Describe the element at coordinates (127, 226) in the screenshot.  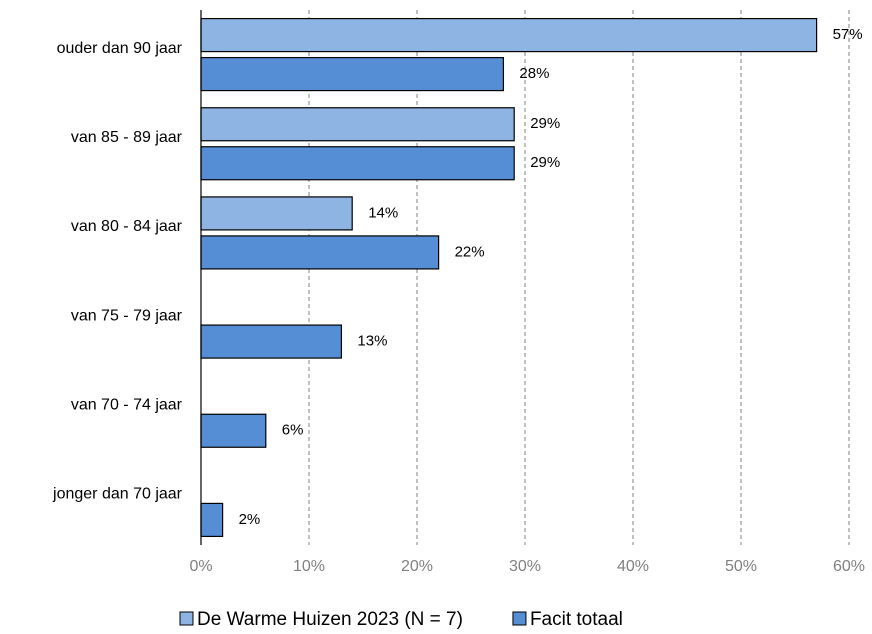
I see `y-tick-label: van 80 - 84 jaar` at that location.